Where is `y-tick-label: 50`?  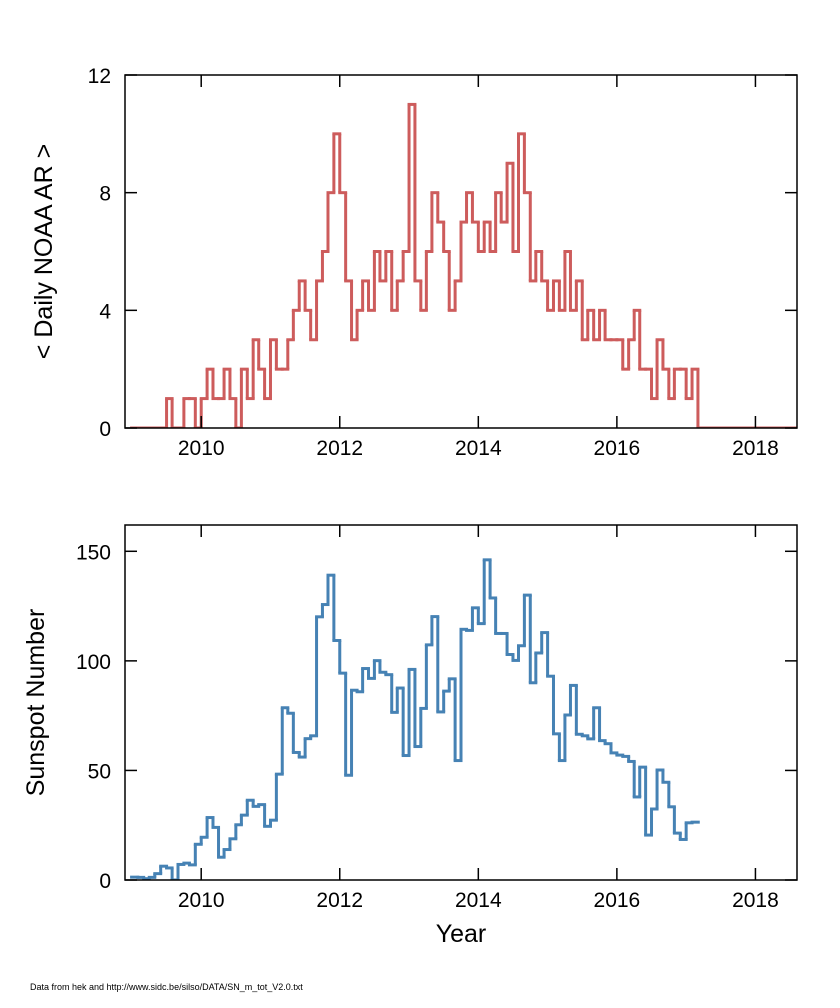
y-tick-label: 50 is located at coordinates (99, 771).